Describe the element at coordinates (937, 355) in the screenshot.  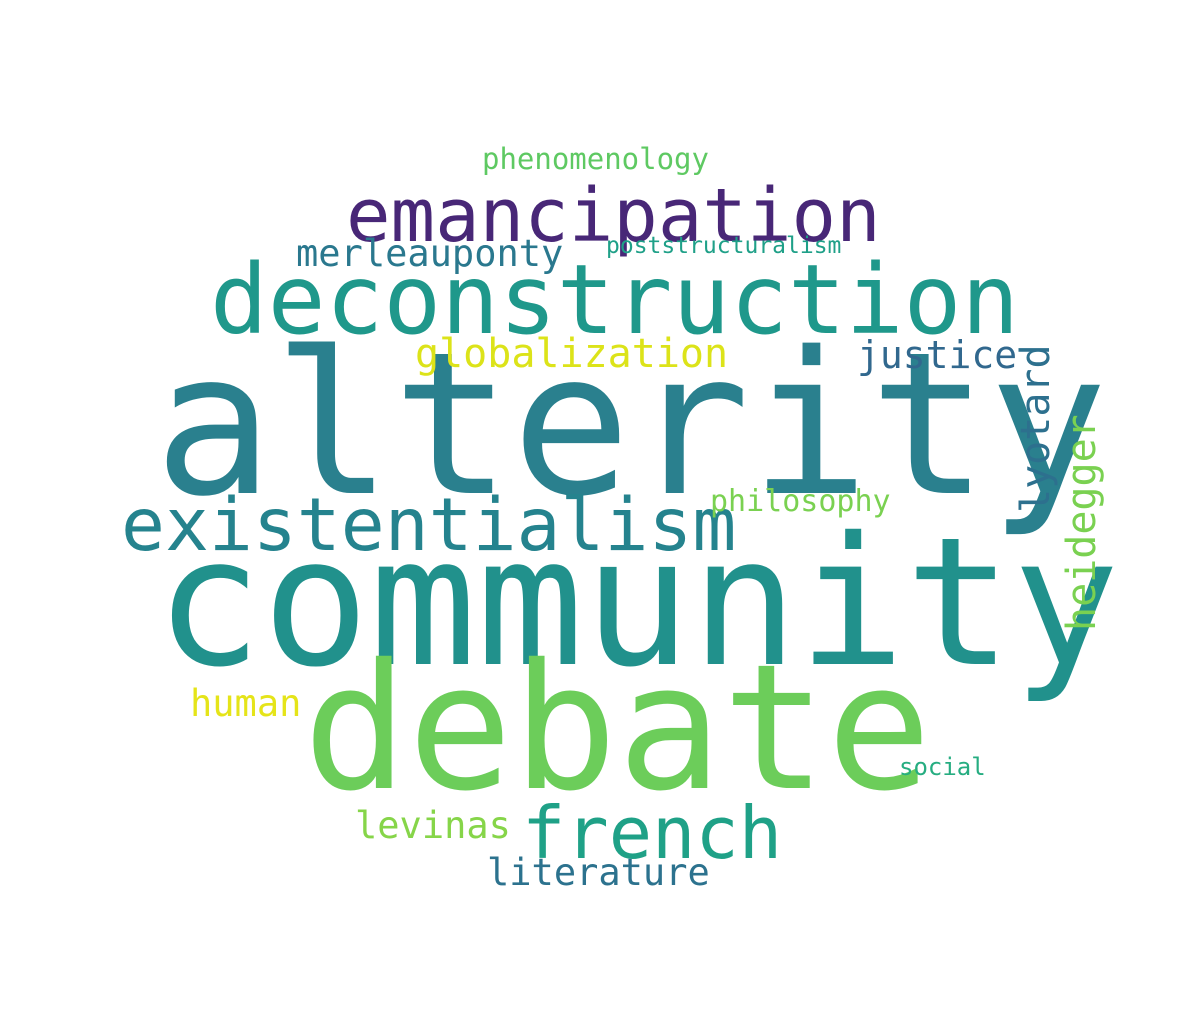
I see `word-justice: justice` at that location.